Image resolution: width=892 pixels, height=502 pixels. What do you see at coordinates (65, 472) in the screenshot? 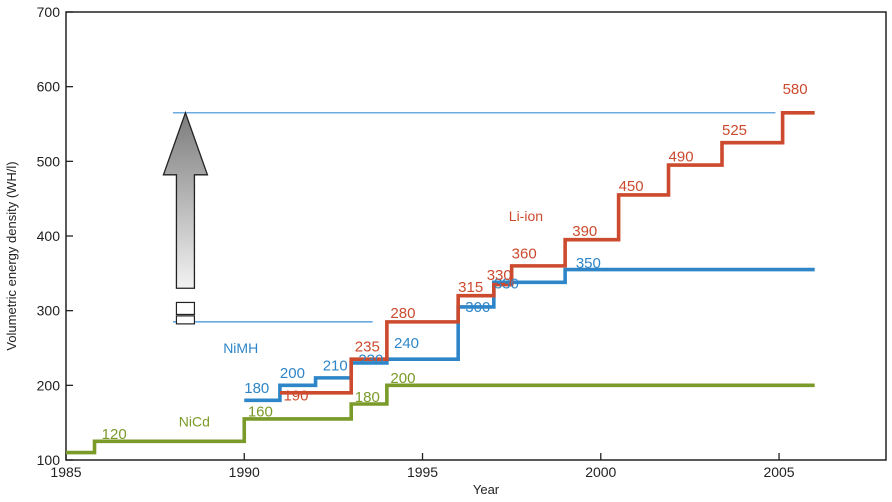
I see `x-tick-label: 1985` at bounding box center [65, 472].